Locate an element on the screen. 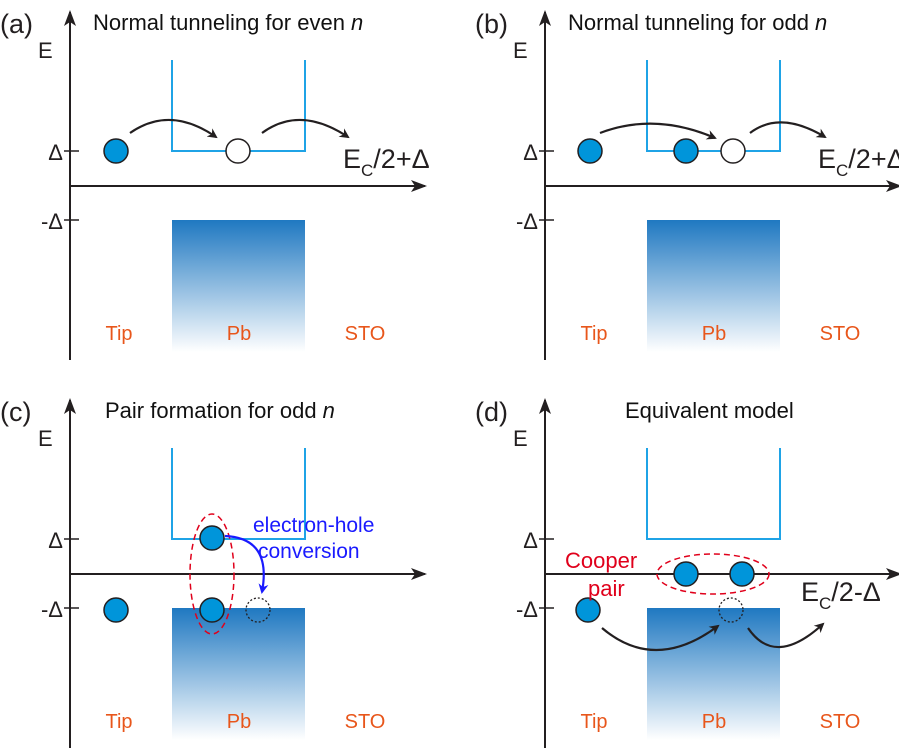  panel-title: Normal tunneling for even n is located at coordinates (228, 22).